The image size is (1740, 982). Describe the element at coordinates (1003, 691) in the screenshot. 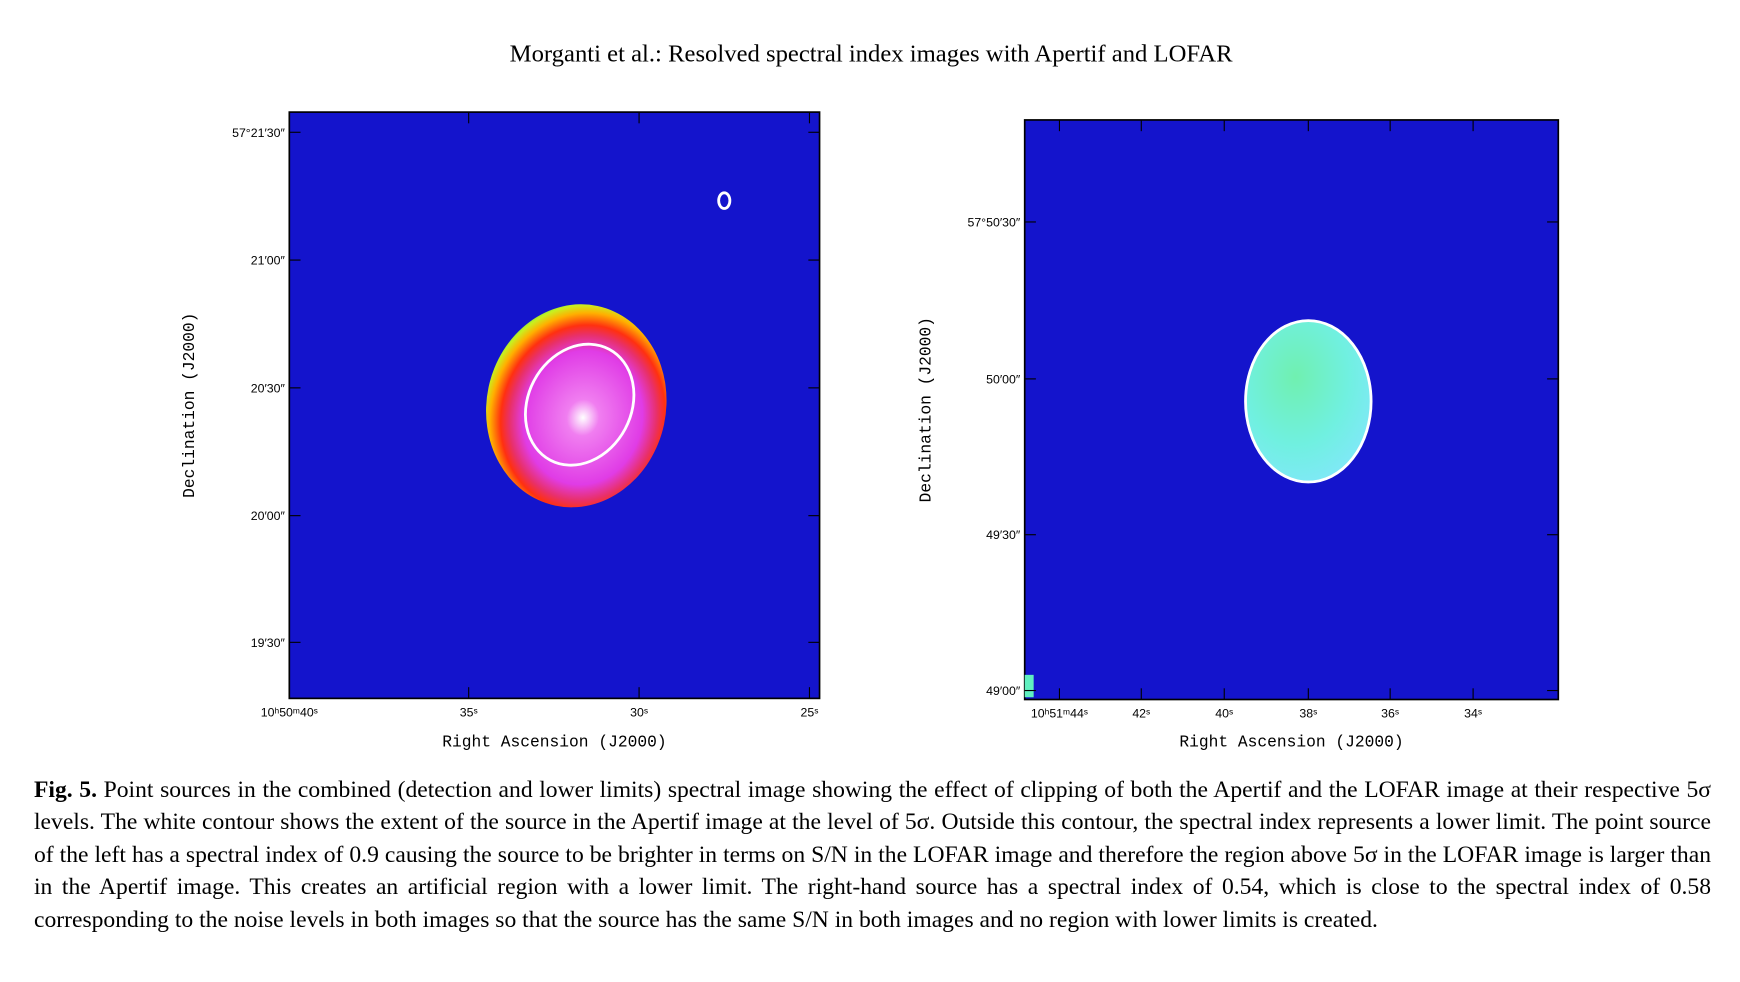

I see `y-tick-label: 49′00″` at that location.